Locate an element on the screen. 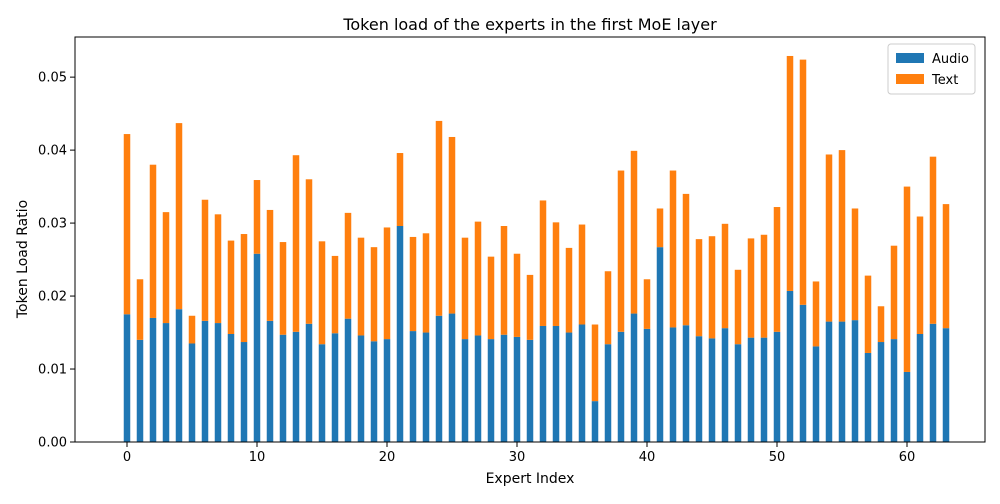 The width and height of the screenshot is (1000, 504). y-axis-ticks: 0.00 0.01 0.02 0.03 0.04 0.05 is located at coordinates (56, 261).